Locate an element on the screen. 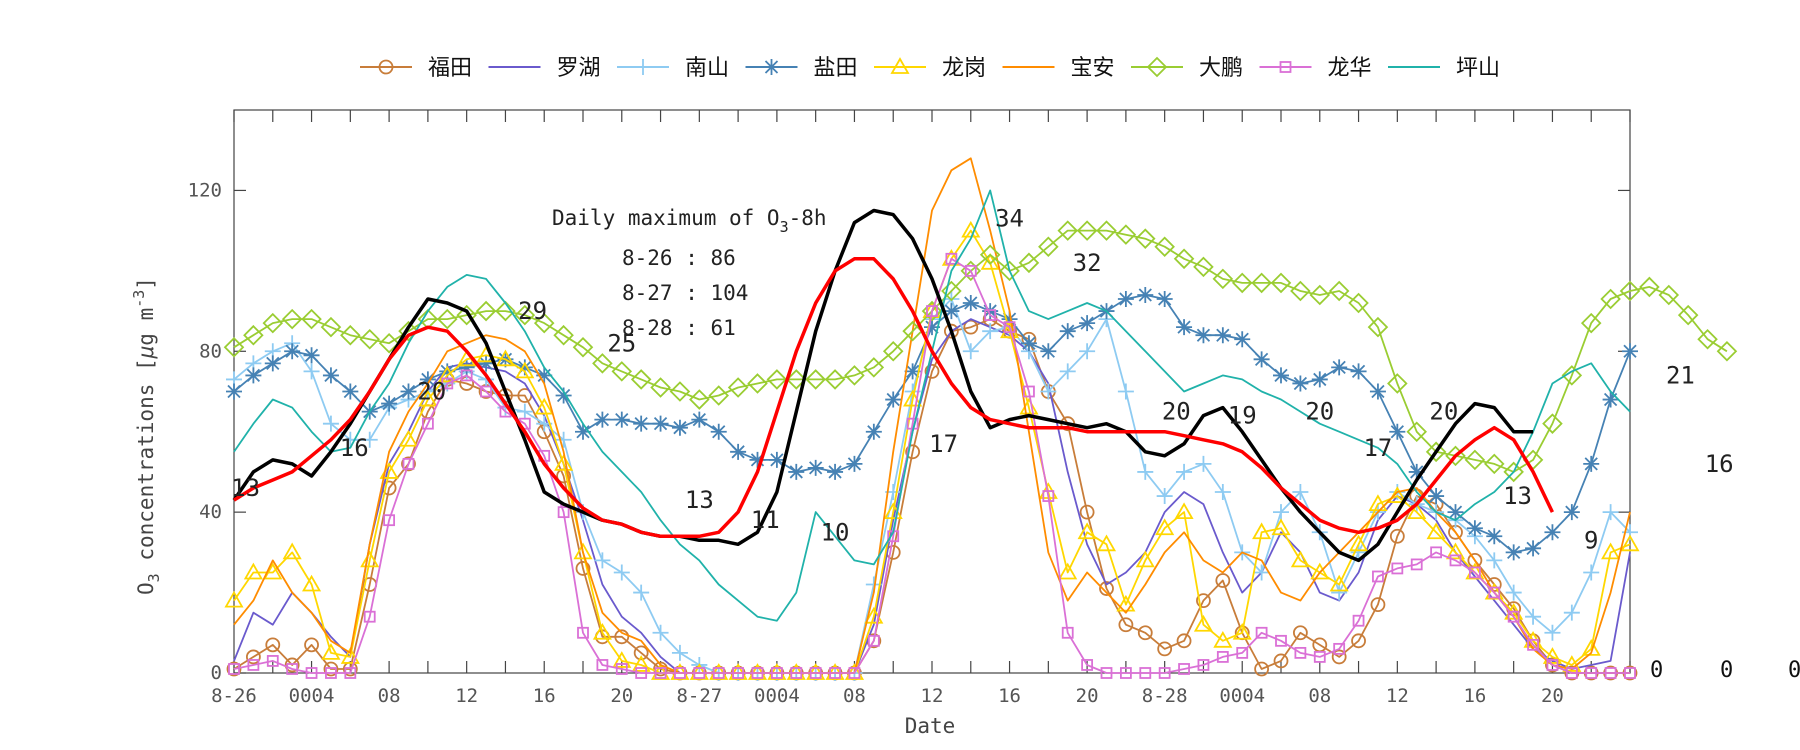  point-盐田-66 is located at coordinates (1513, 552).